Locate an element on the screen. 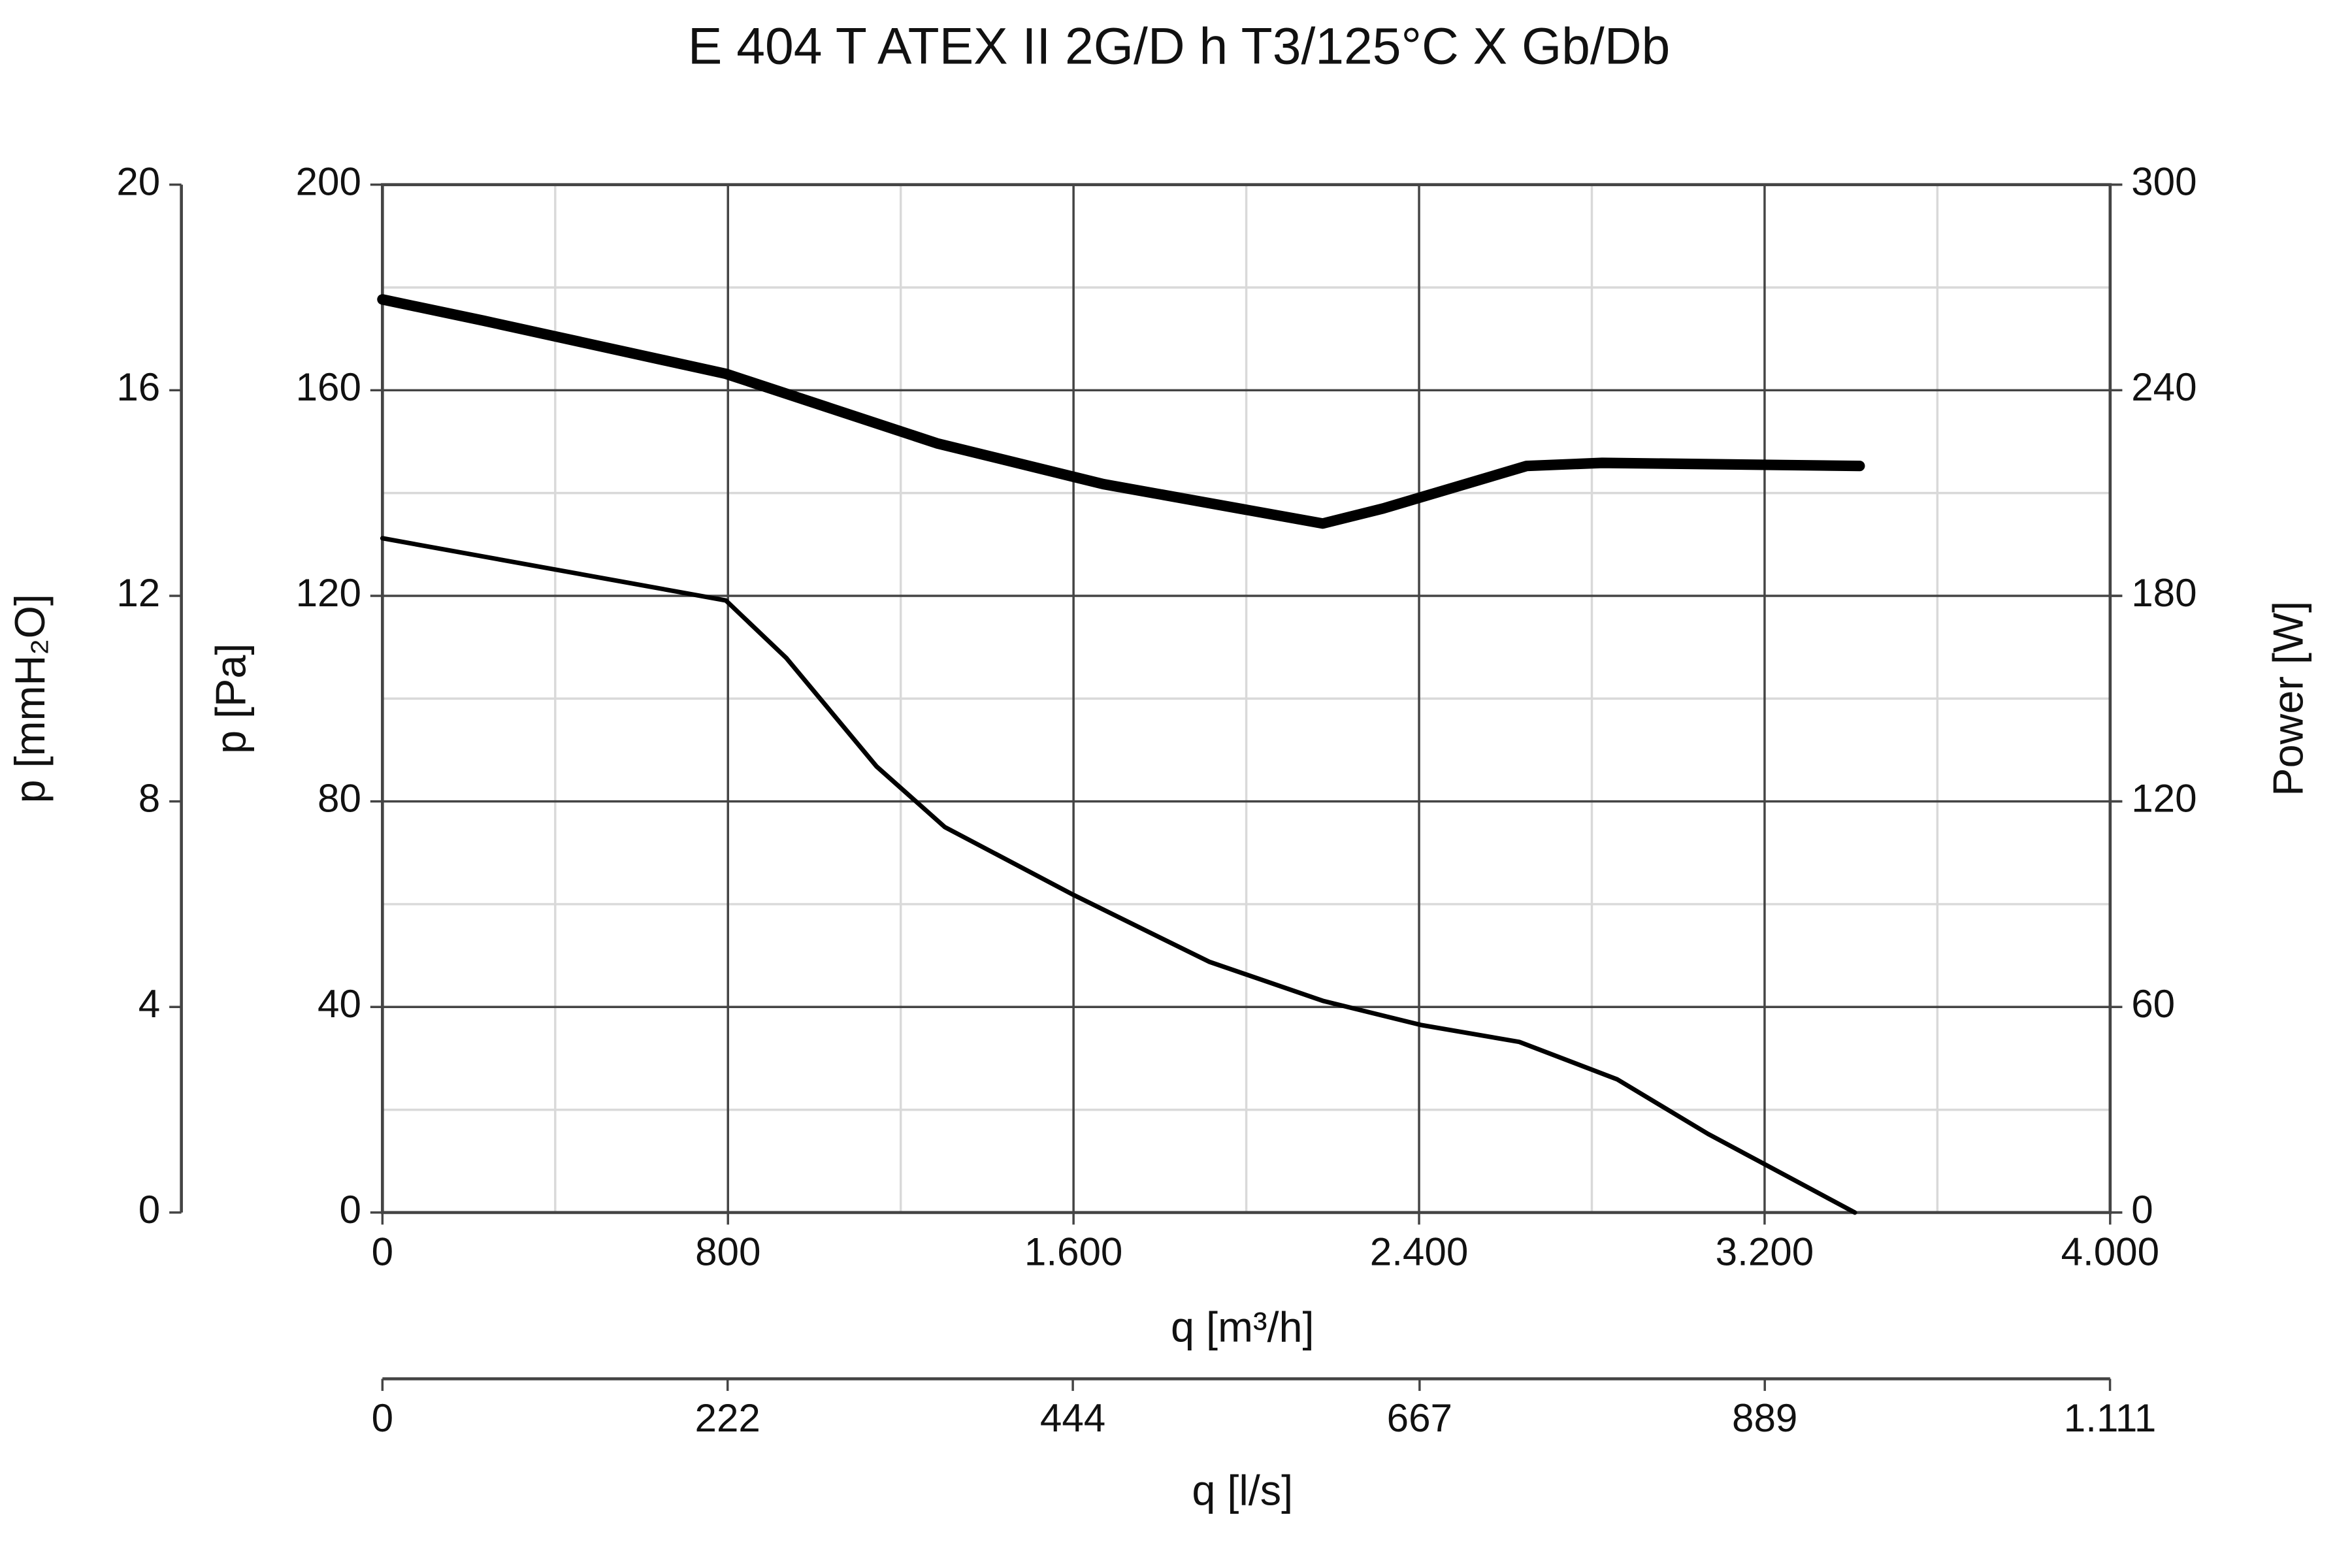 This screenshot has width=2352, height=1568. x2-tick-label: 889 is located at coordinates (1764, 1418).